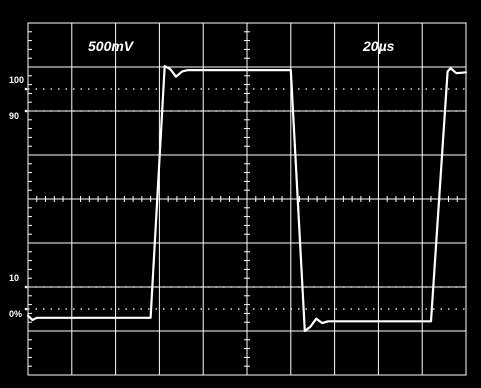 The width and height of the screenshot is (481, 388). I want to click on percent-label-3: 0%, so click(15, 314).